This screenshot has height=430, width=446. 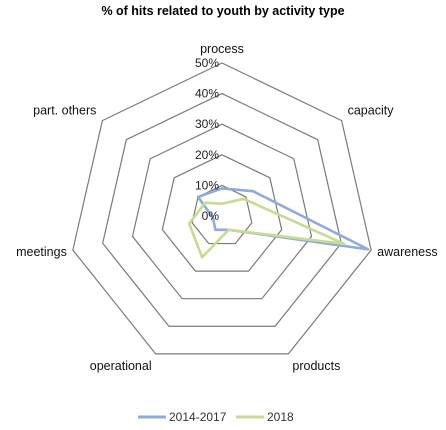 I want to click on legend-label: 2014-2017, so click(x=198, y=417).